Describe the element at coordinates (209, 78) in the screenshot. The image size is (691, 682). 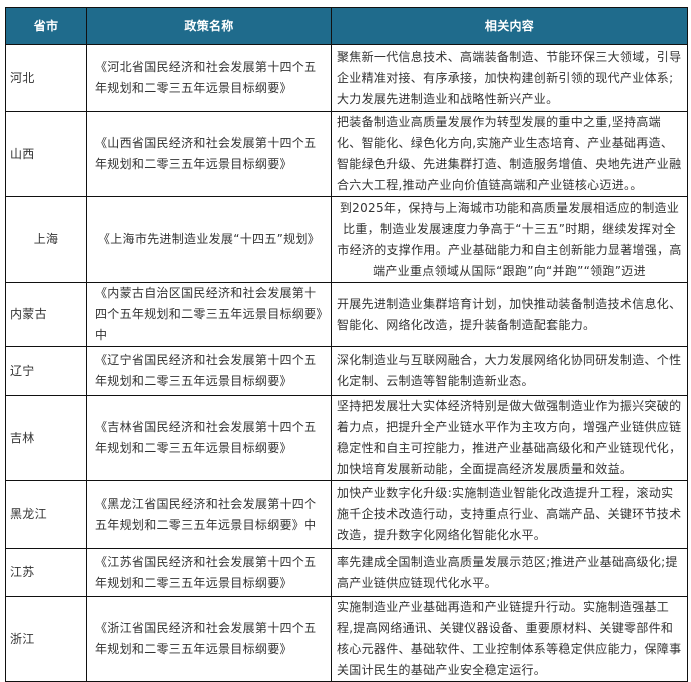
I see `policy-cell: 《河北省国民经济和社会发展第十四个五年规划和二零三五年远景目标纲要》` at that location.